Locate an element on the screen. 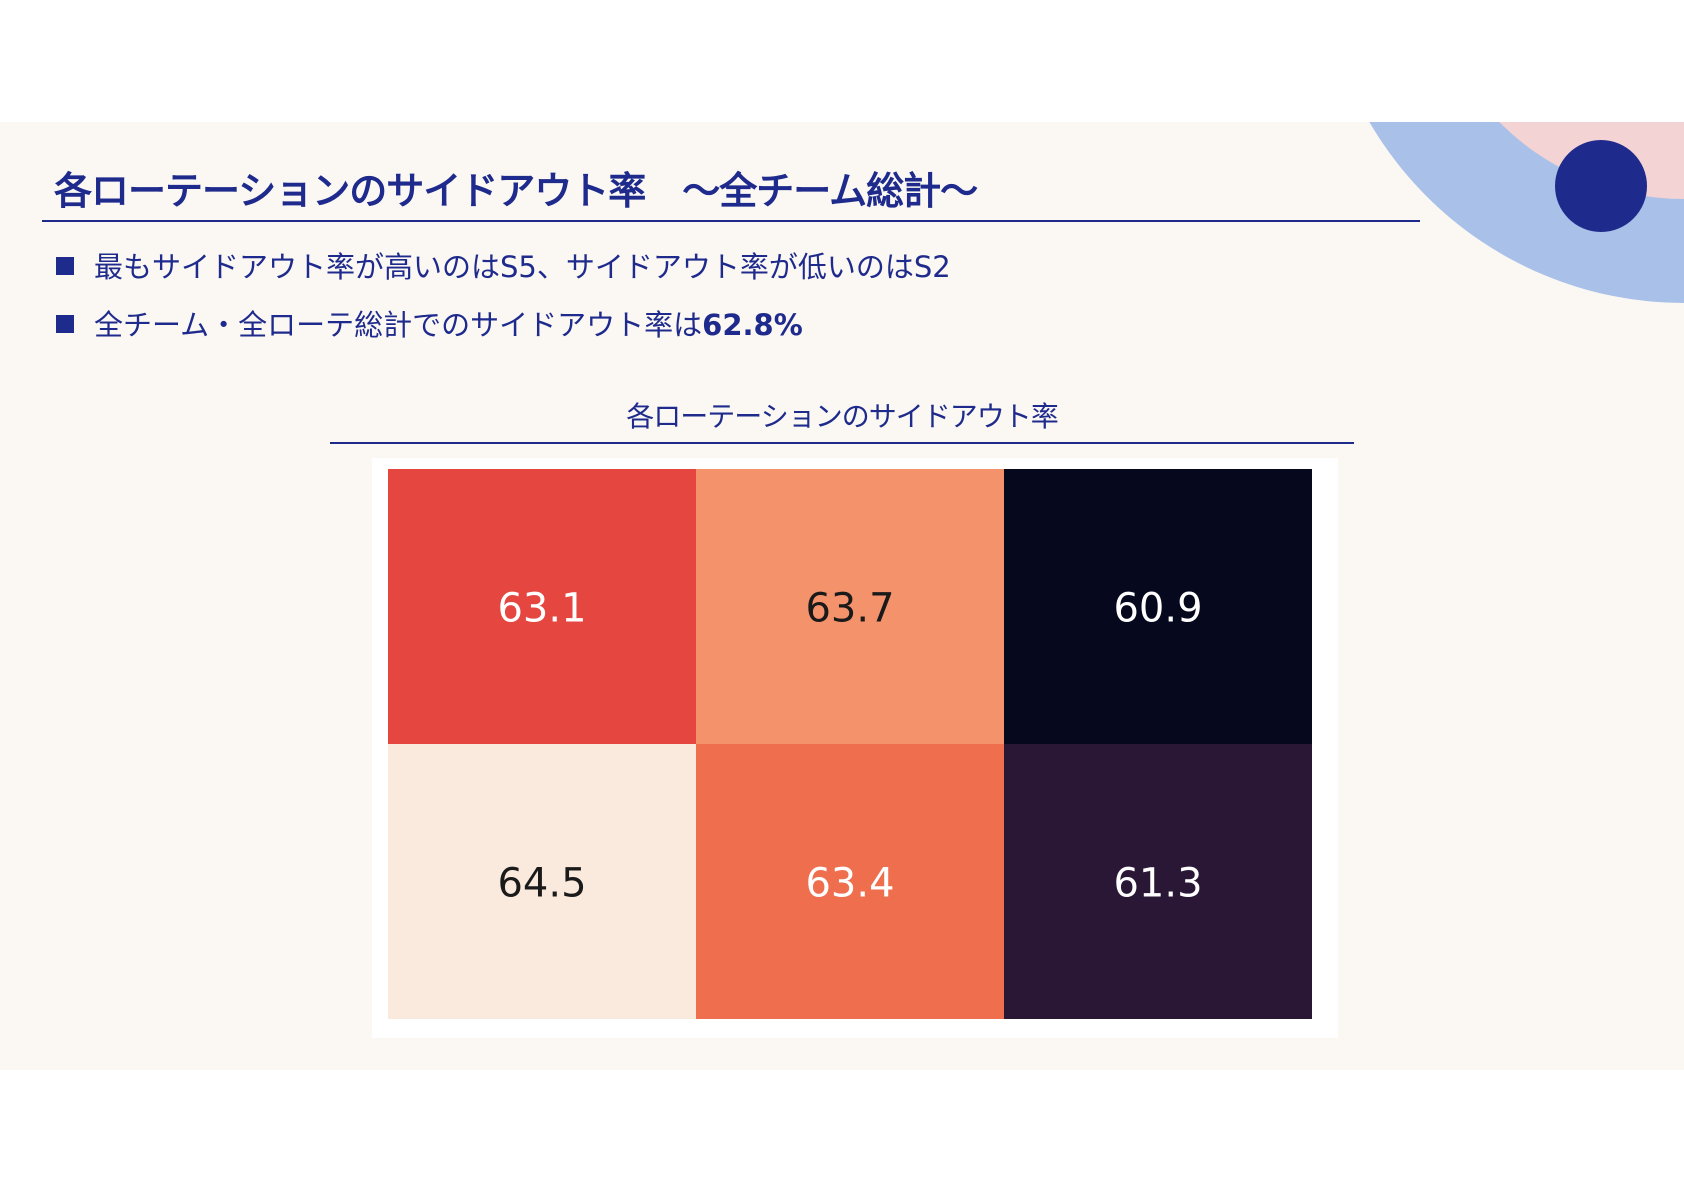 The width and height of the screenshot is (1684, 1191). heatmap-cell-r2-c2 is located at coordinates (850, 881).